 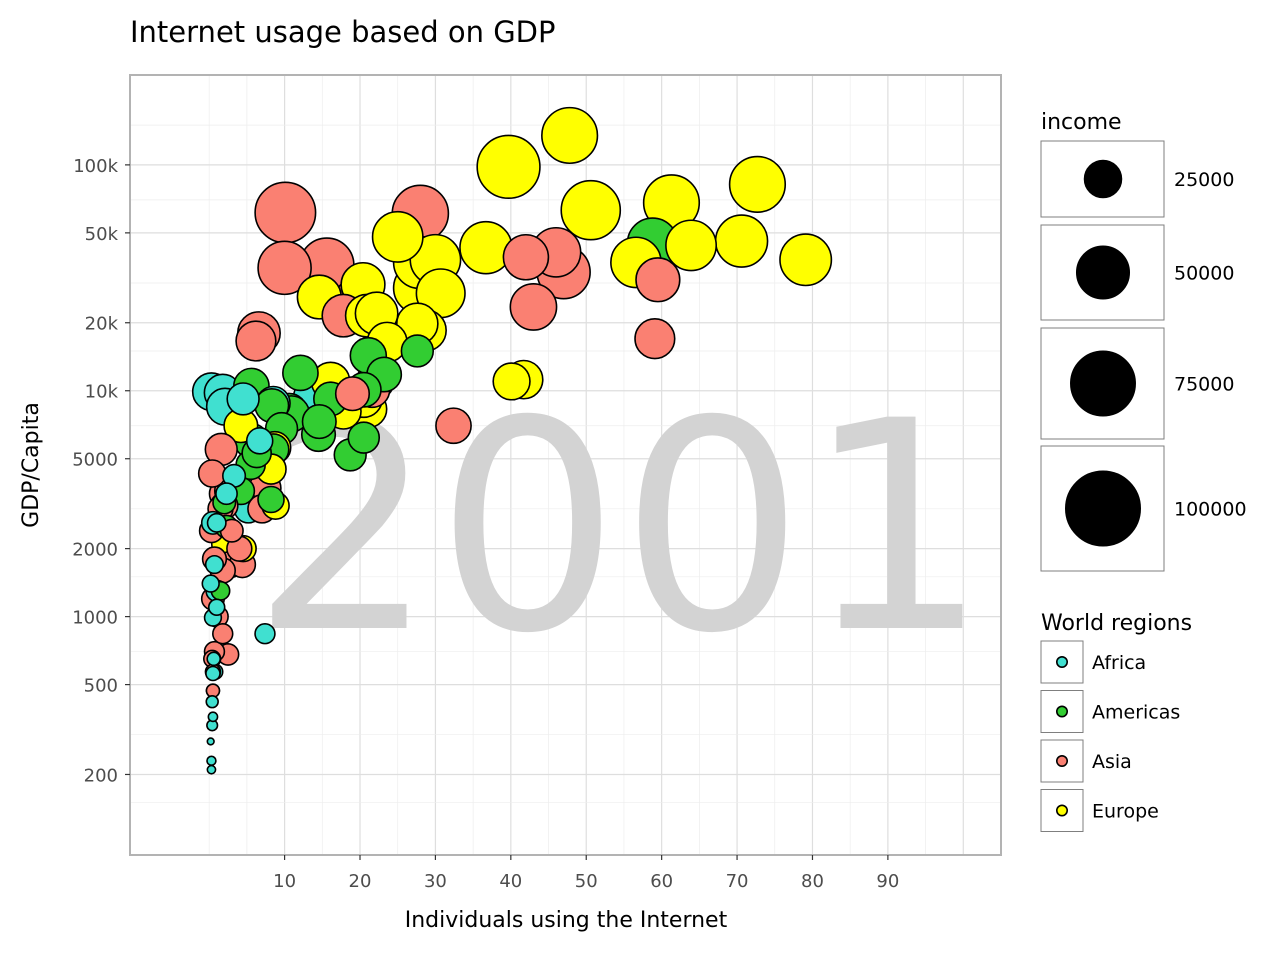 What do you see at coordinates (510, 881) in the screenshot?
I see `x-tick-label: 40` at bounding box center [510, 881].